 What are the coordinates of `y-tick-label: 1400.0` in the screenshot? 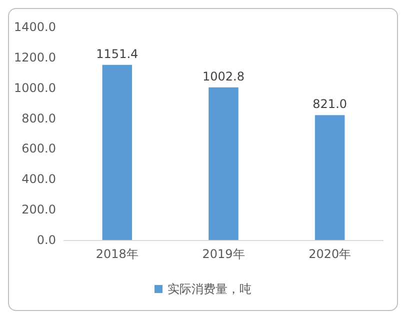 It's located at (35, 27).